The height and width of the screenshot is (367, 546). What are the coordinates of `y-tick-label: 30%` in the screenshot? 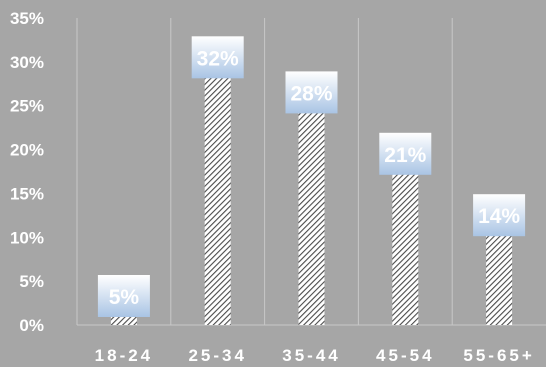 It's located at (27, 62).